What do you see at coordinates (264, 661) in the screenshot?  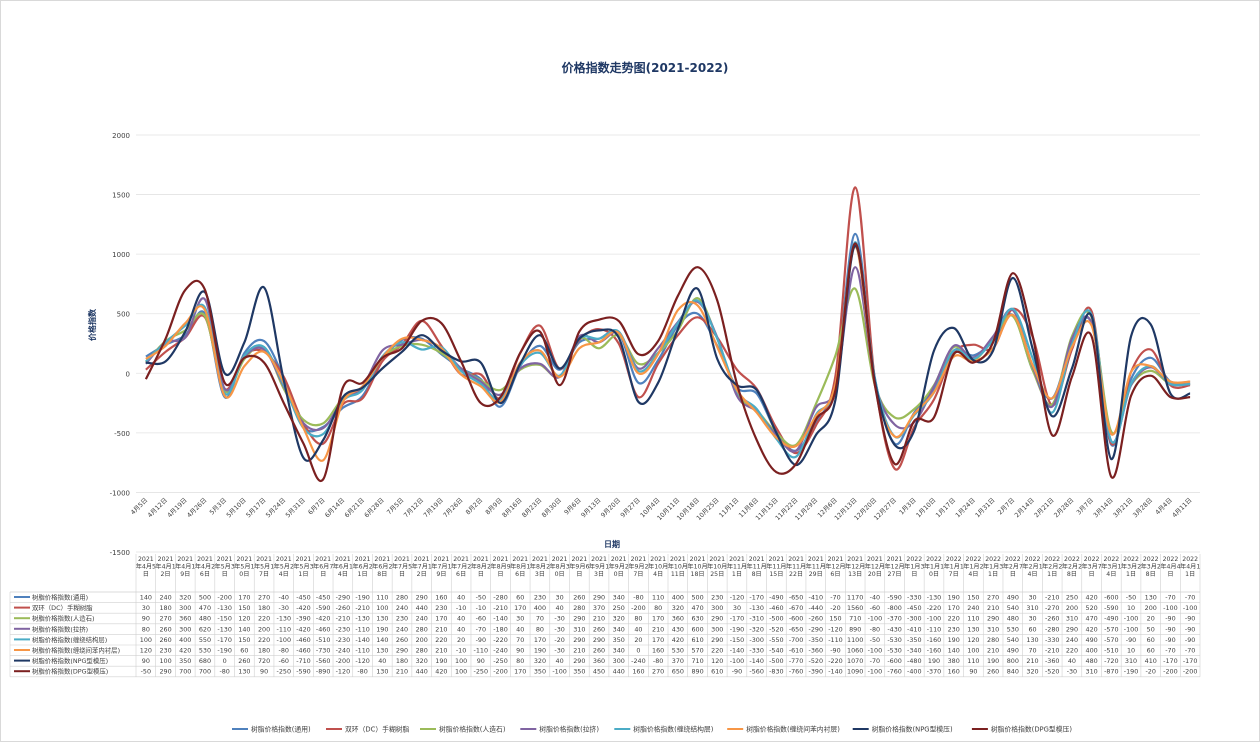 I see `table-cell: 720` at bounding box center [264, 661].